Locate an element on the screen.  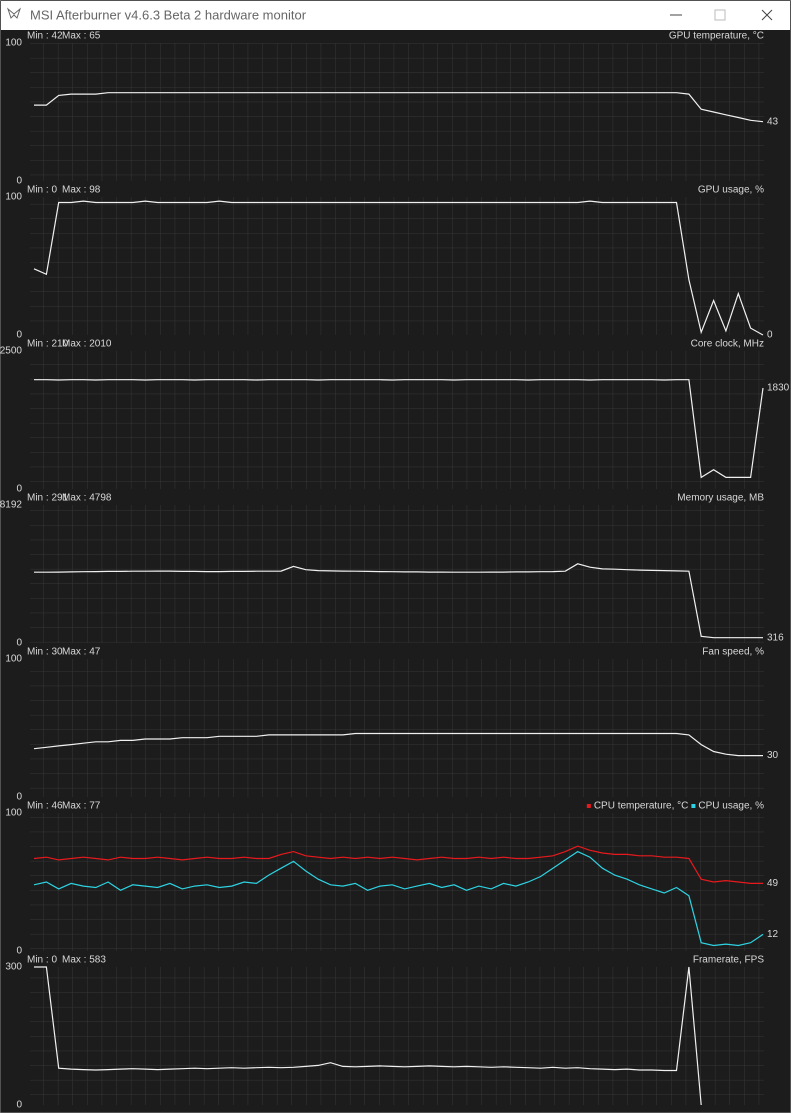
current-value: 43 is located at coordinates (773, 121).